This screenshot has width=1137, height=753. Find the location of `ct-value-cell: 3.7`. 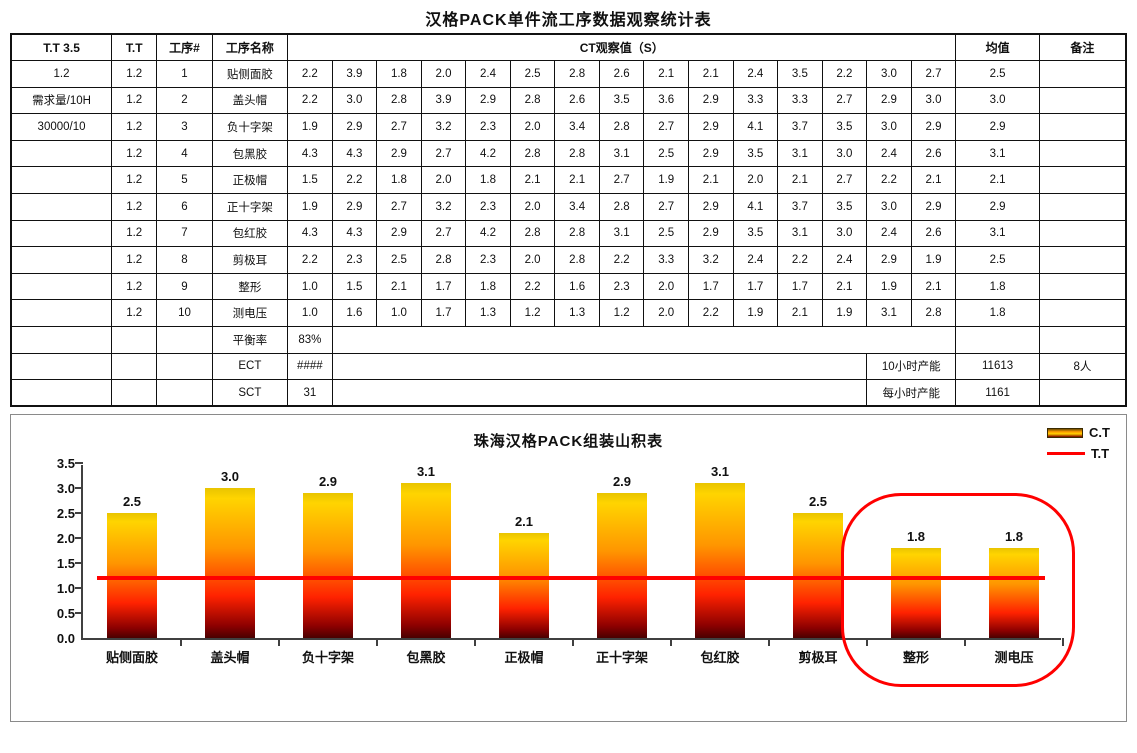

ct-value-cell: 3.7 is located at coordinates (800, 127).